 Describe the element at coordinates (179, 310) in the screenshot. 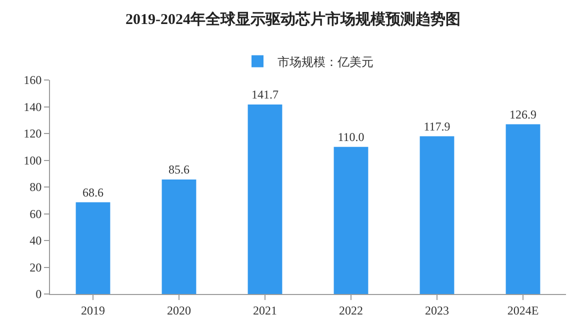

I see `x-tick-label: 2020` at that location.